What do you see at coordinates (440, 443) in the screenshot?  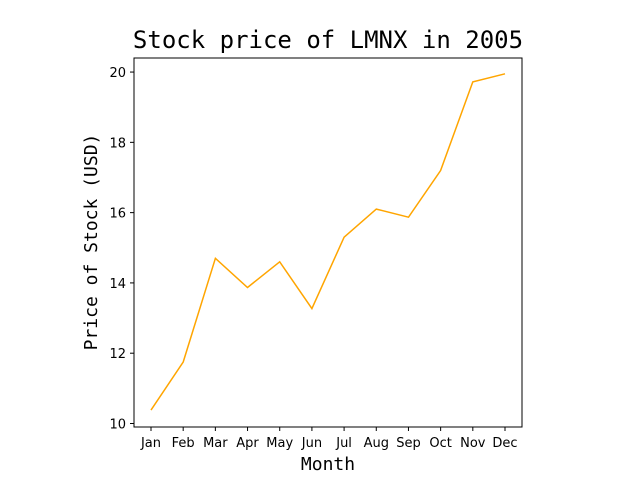 I see `x-tick-label: Oct` at bounding box center [440, 443].